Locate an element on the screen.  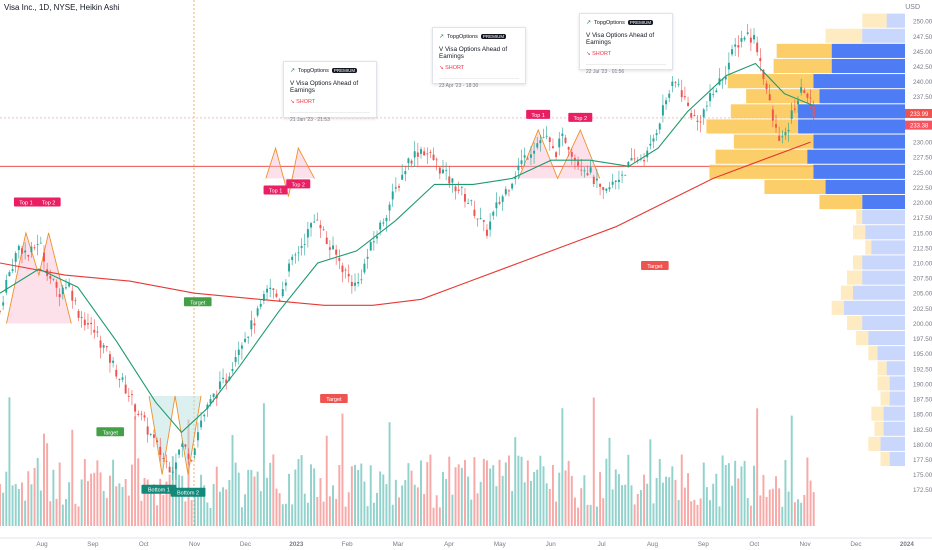
time-tick-label: Apr is located at coordinates (449, 544).